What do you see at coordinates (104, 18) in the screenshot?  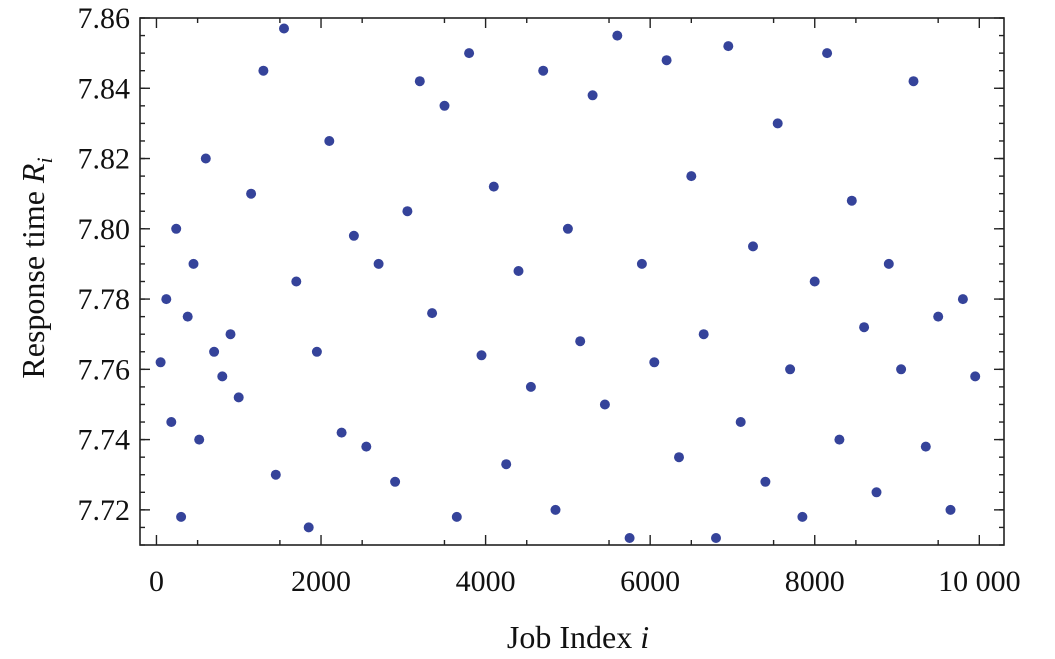 I see `y-tick-label: 7.86` at bounding box center [104, 18].